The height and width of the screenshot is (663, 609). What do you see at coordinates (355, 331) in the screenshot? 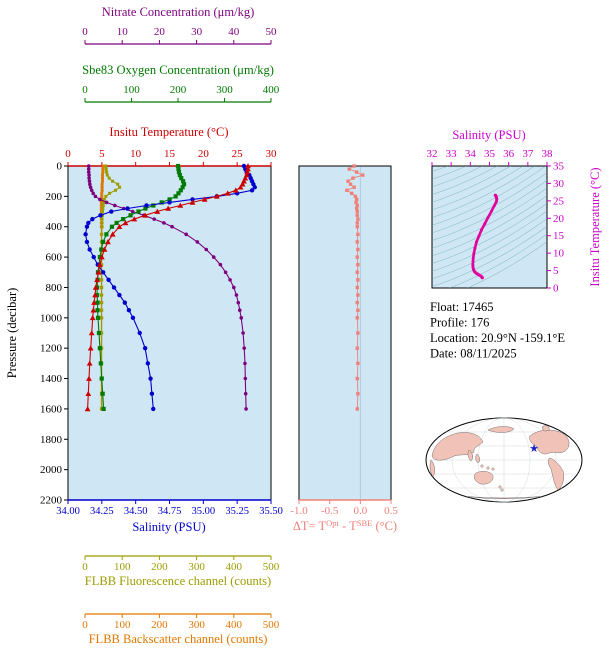
I see `delta-t-series` at bounding box center [355, 331].